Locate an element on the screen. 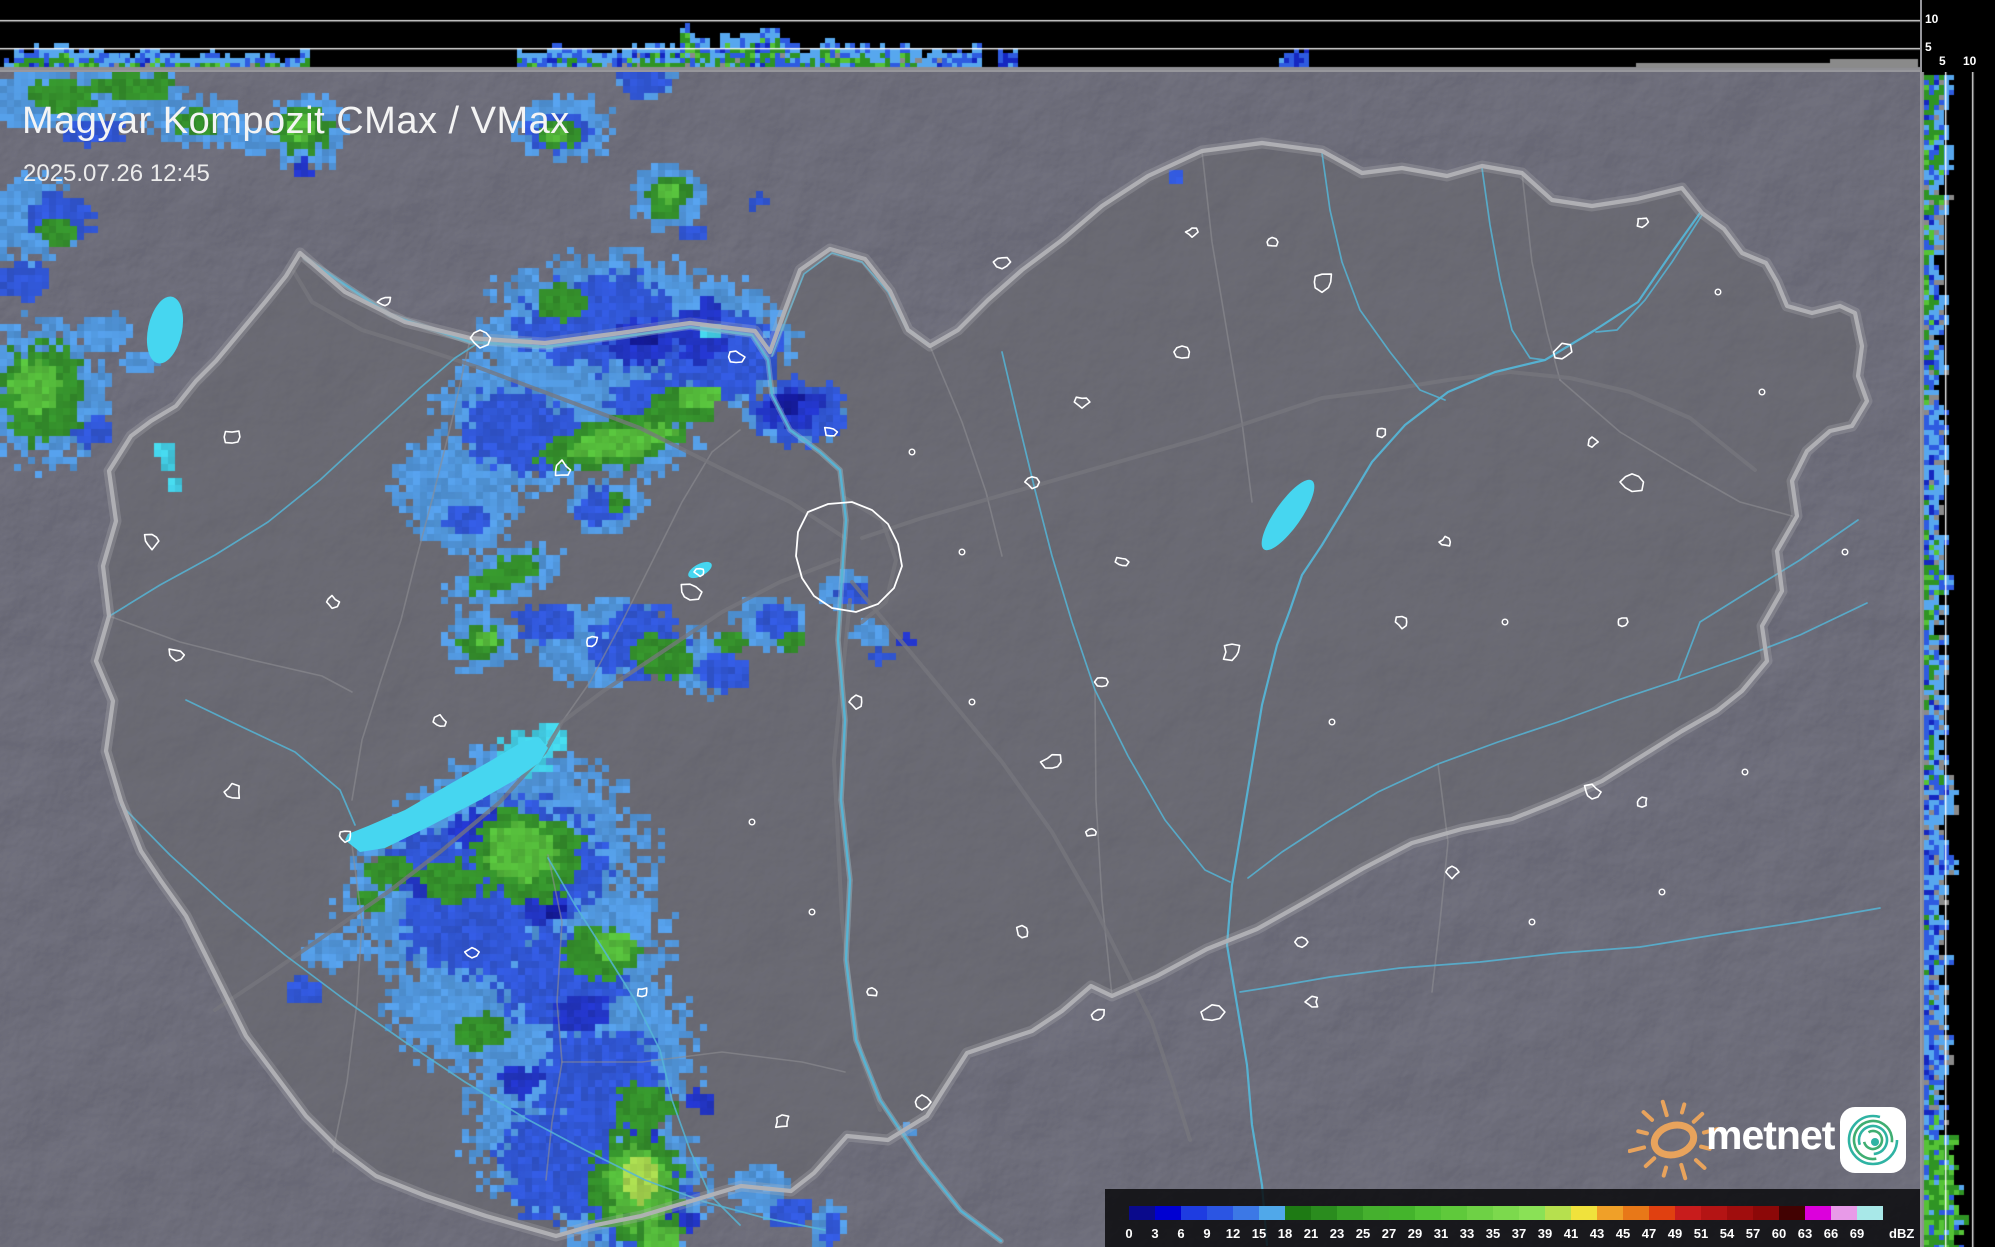 Image resolution: width=1995 pixels, height=1247 pixels. colorbar-label: 18 is located at coordinates (1285, 1233).